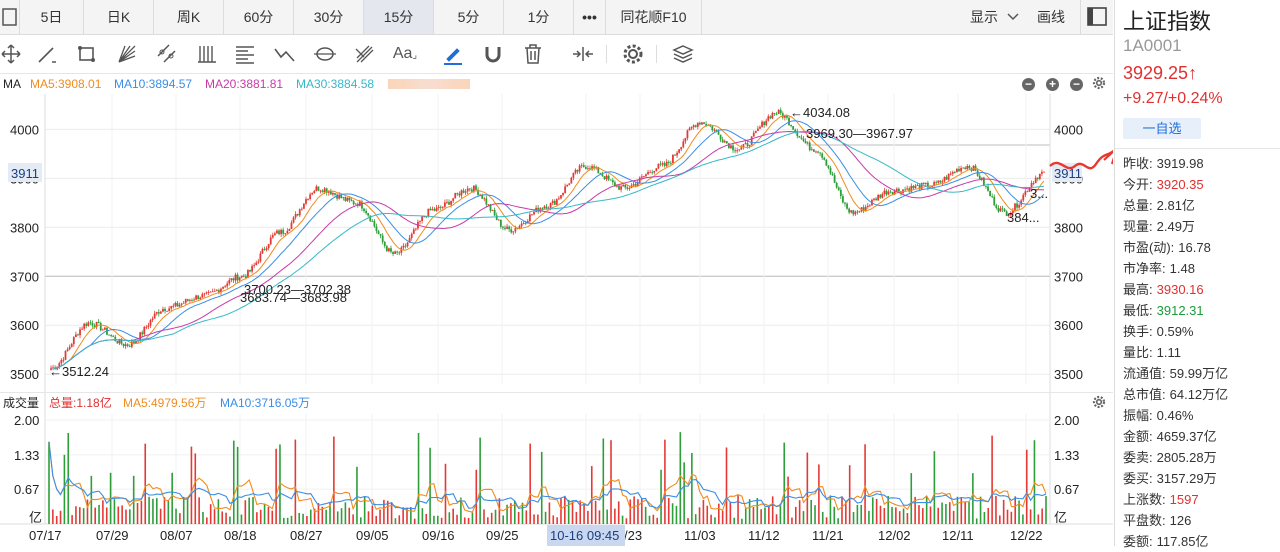  I want to click on add-watchlist-button: 一自选, so click(1162, 128).